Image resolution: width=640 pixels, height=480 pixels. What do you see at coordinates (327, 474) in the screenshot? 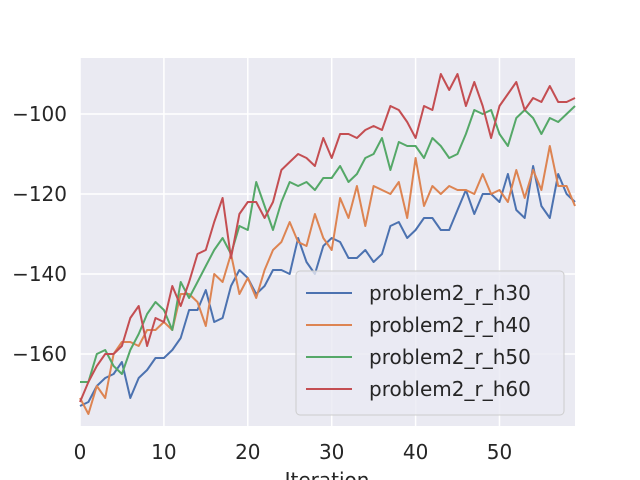
I see `x-axis-label: Iteration` at bounding box center [327, 474].